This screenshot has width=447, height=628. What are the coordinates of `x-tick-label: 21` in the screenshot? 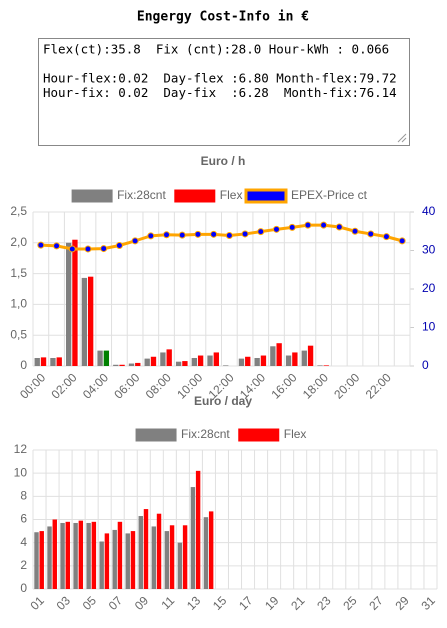 It's located at (298, 603).